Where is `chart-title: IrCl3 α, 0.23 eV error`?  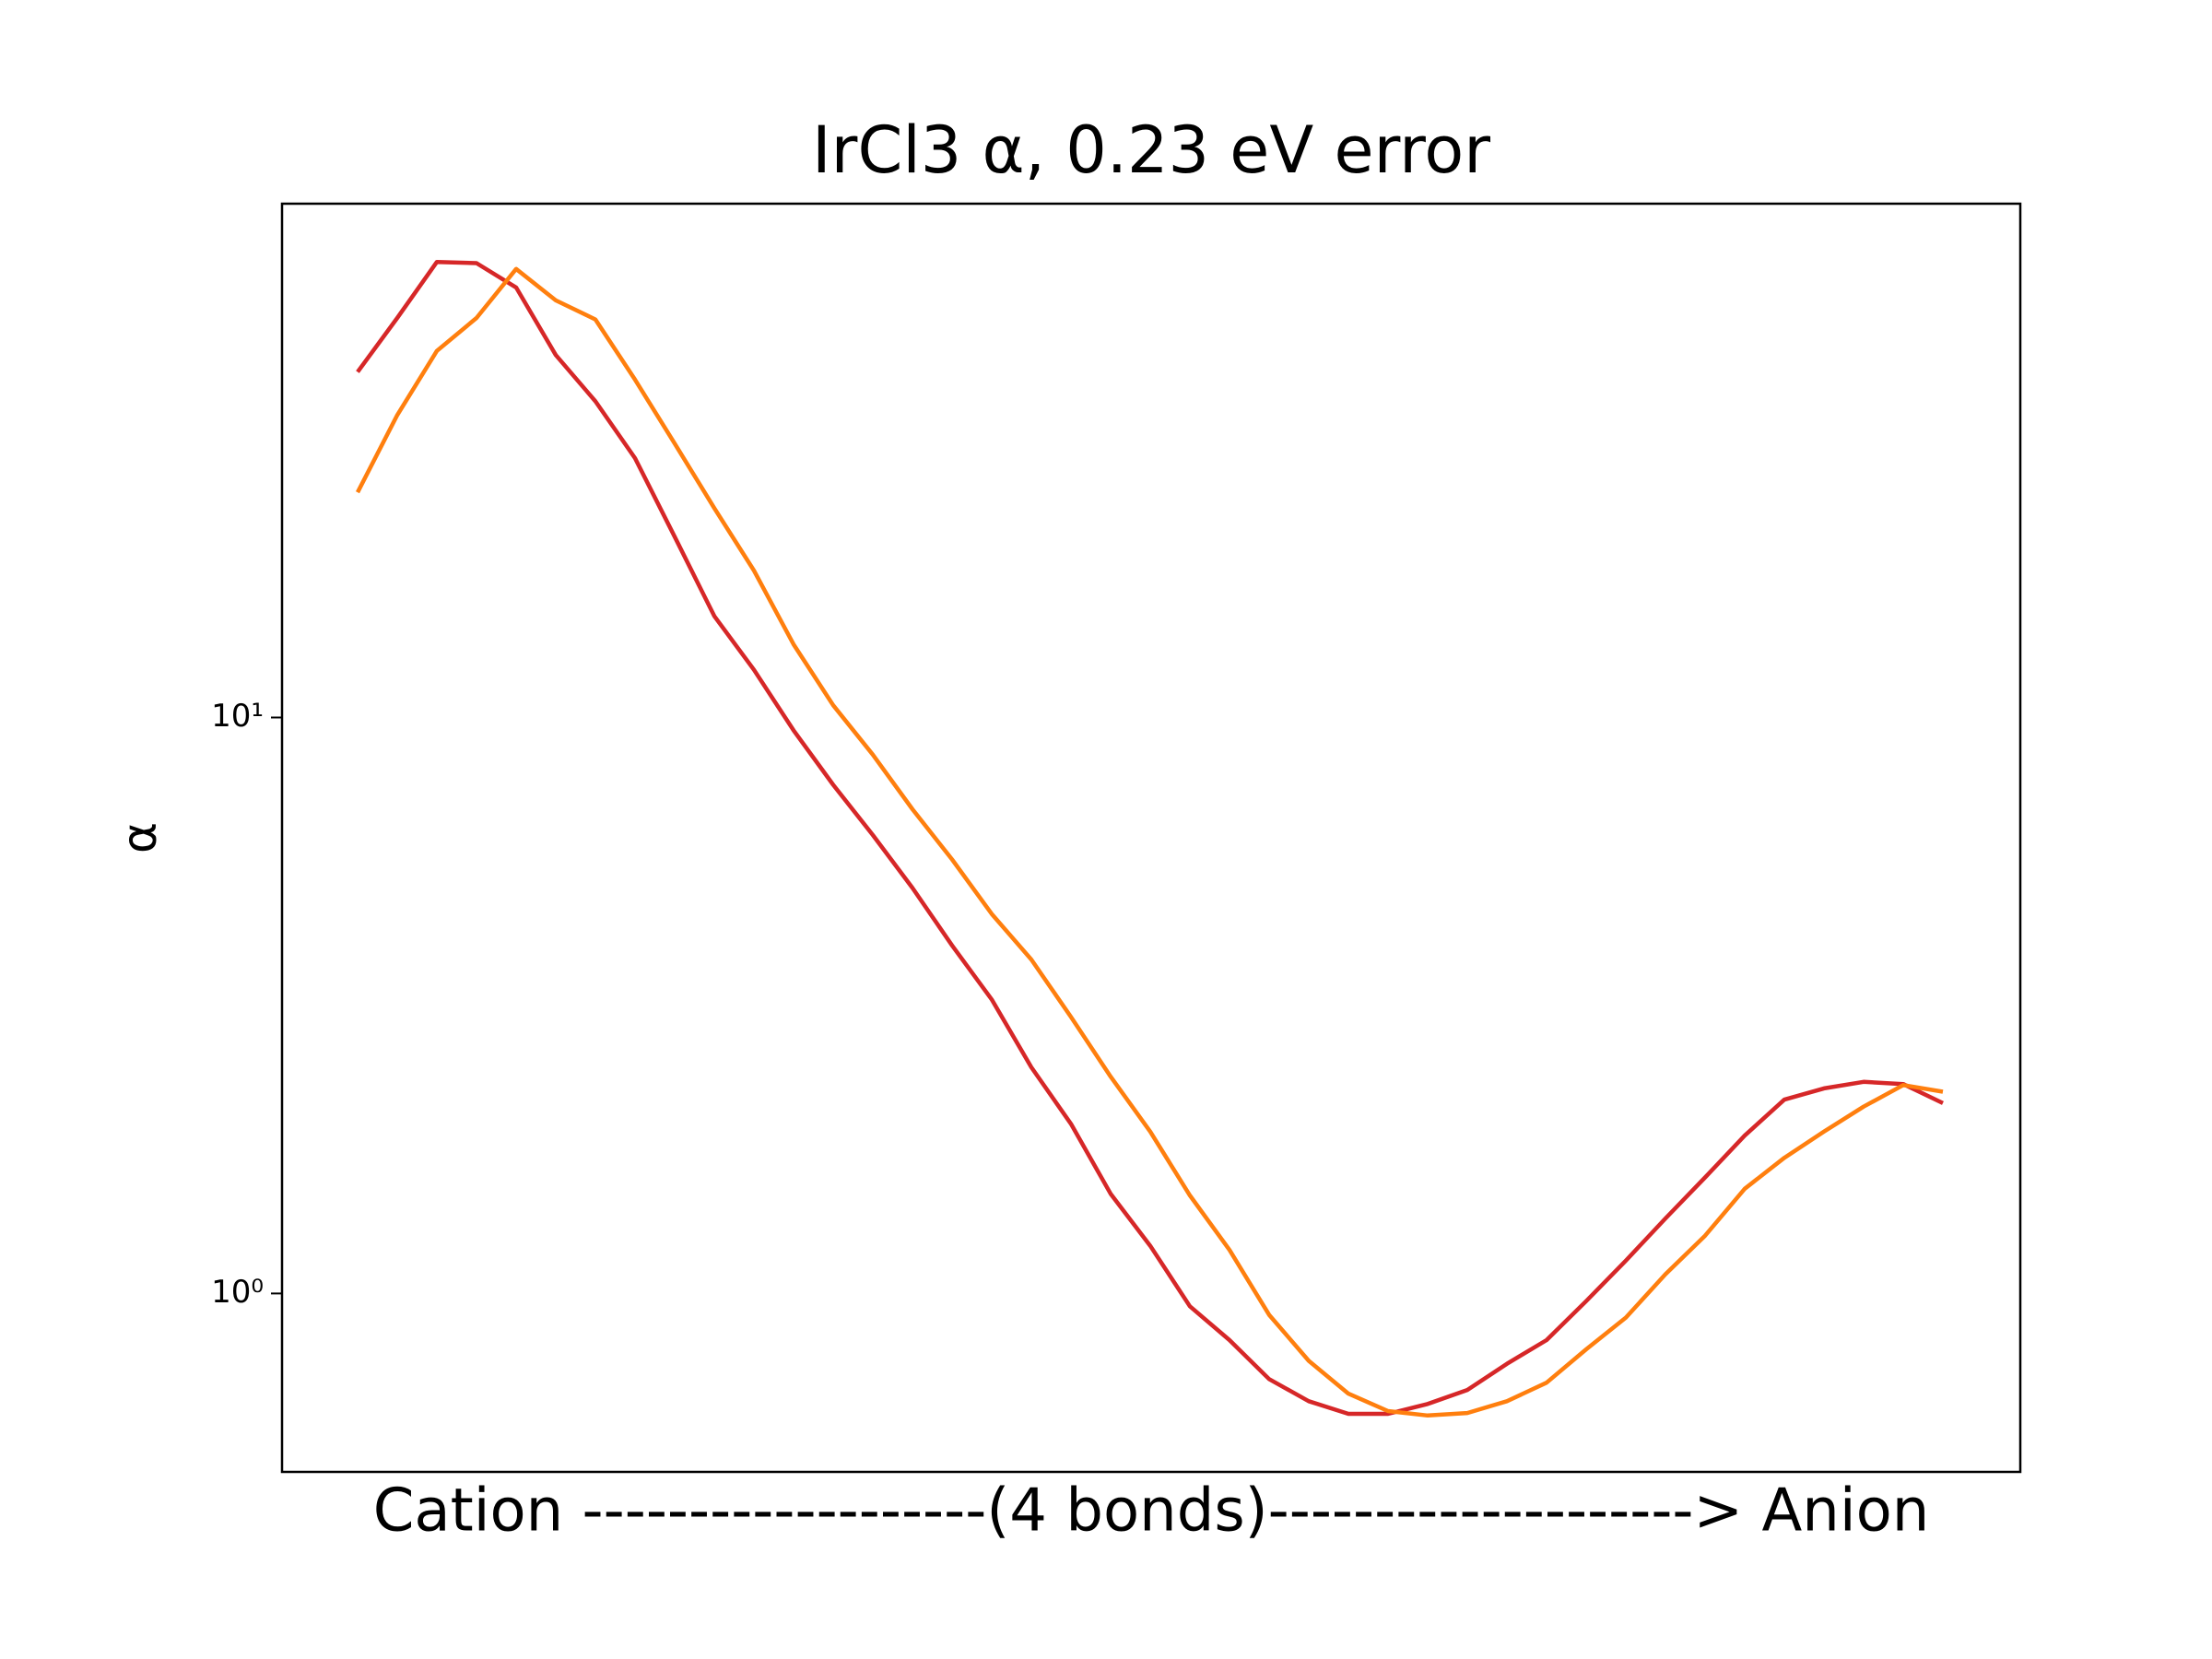 chart-title: IrCl3 α, 0.23 eV error is located at coordinates (1151, 150).